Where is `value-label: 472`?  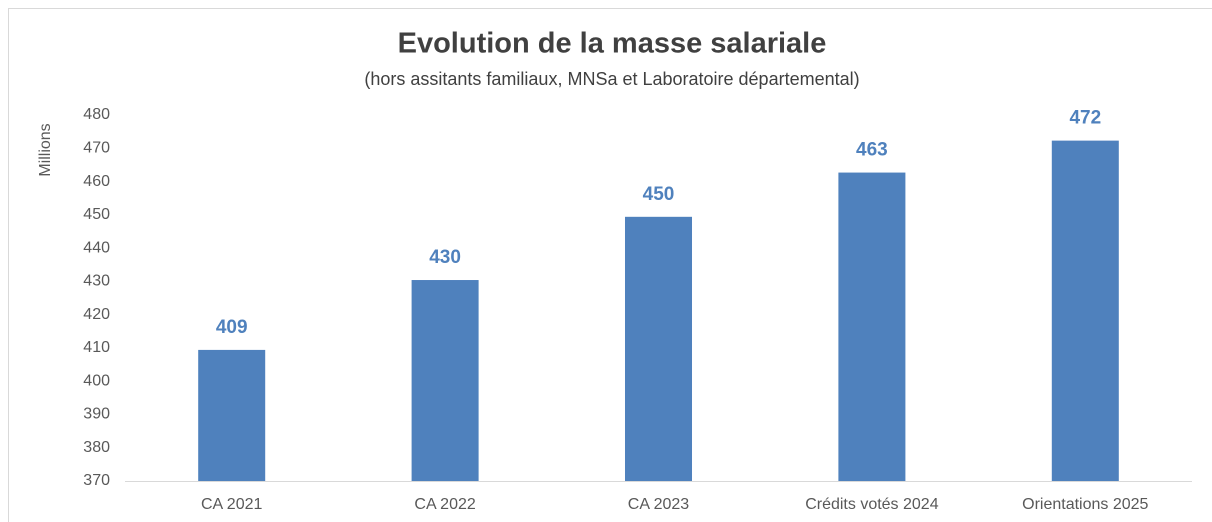 value-label: 472 is located at coordinates (1085, 118).